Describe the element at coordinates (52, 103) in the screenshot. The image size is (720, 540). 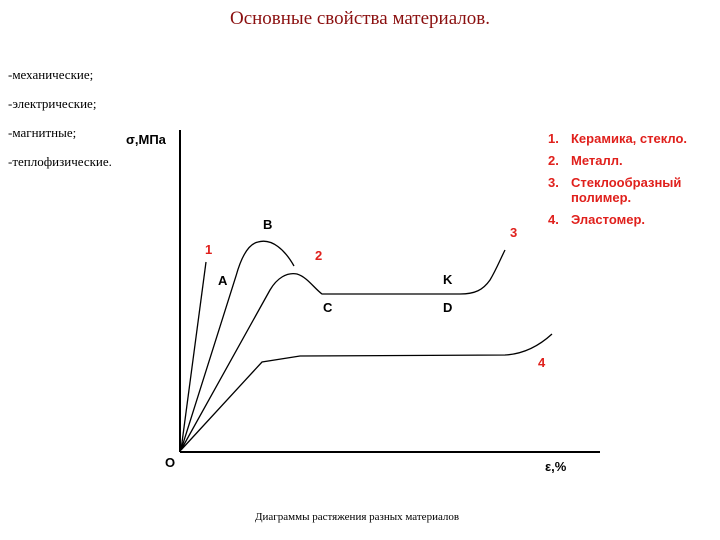
I see `property-item-electrical: -электрические;` at that location.